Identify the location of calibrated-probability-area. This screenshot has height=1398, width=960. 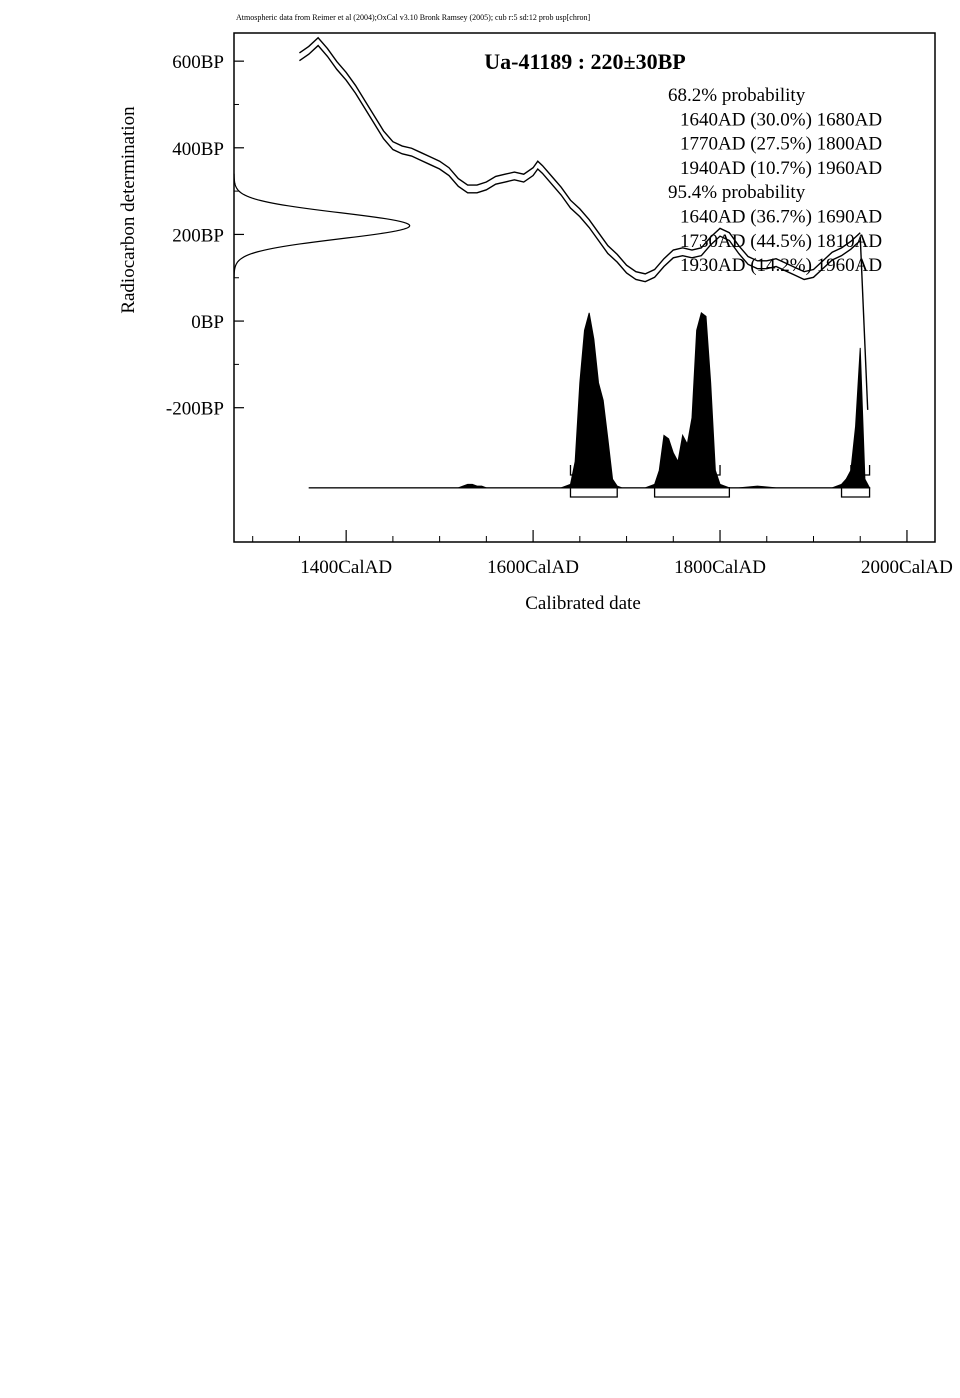
(589, 400).